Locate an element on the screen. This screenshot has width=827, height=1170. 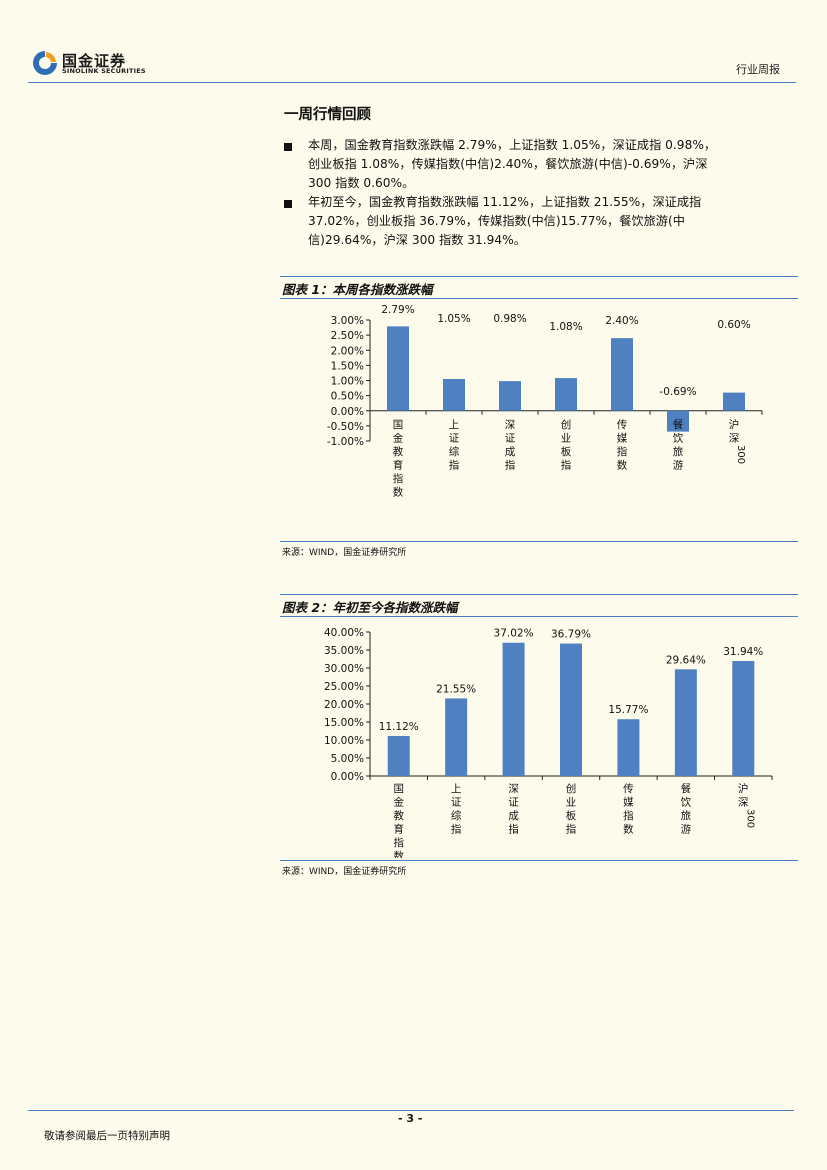
data-label: 37.02% is located at coordinates (514, 634).